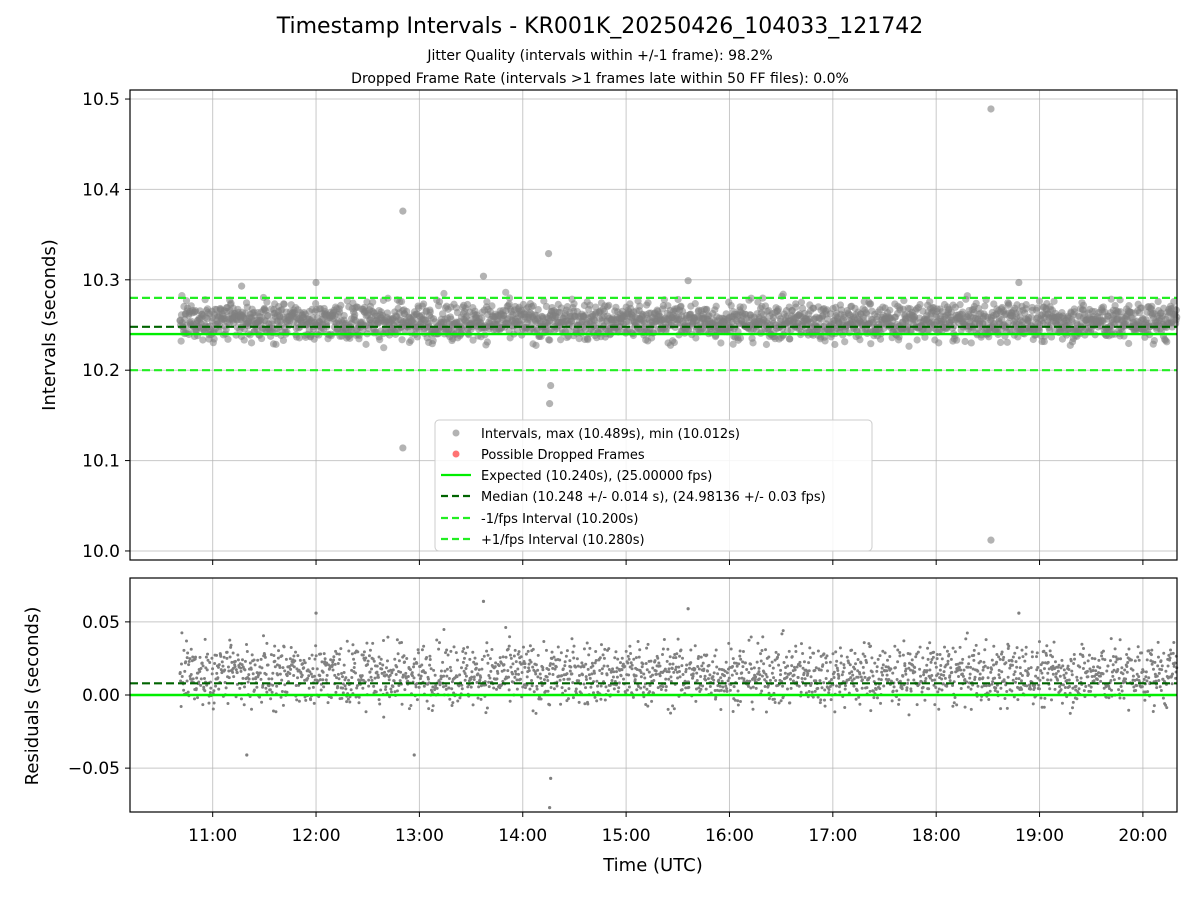  Describe the element at coordinates (101, 281) in the screenshot. I see `y-tick-label: 10.3` at that location.